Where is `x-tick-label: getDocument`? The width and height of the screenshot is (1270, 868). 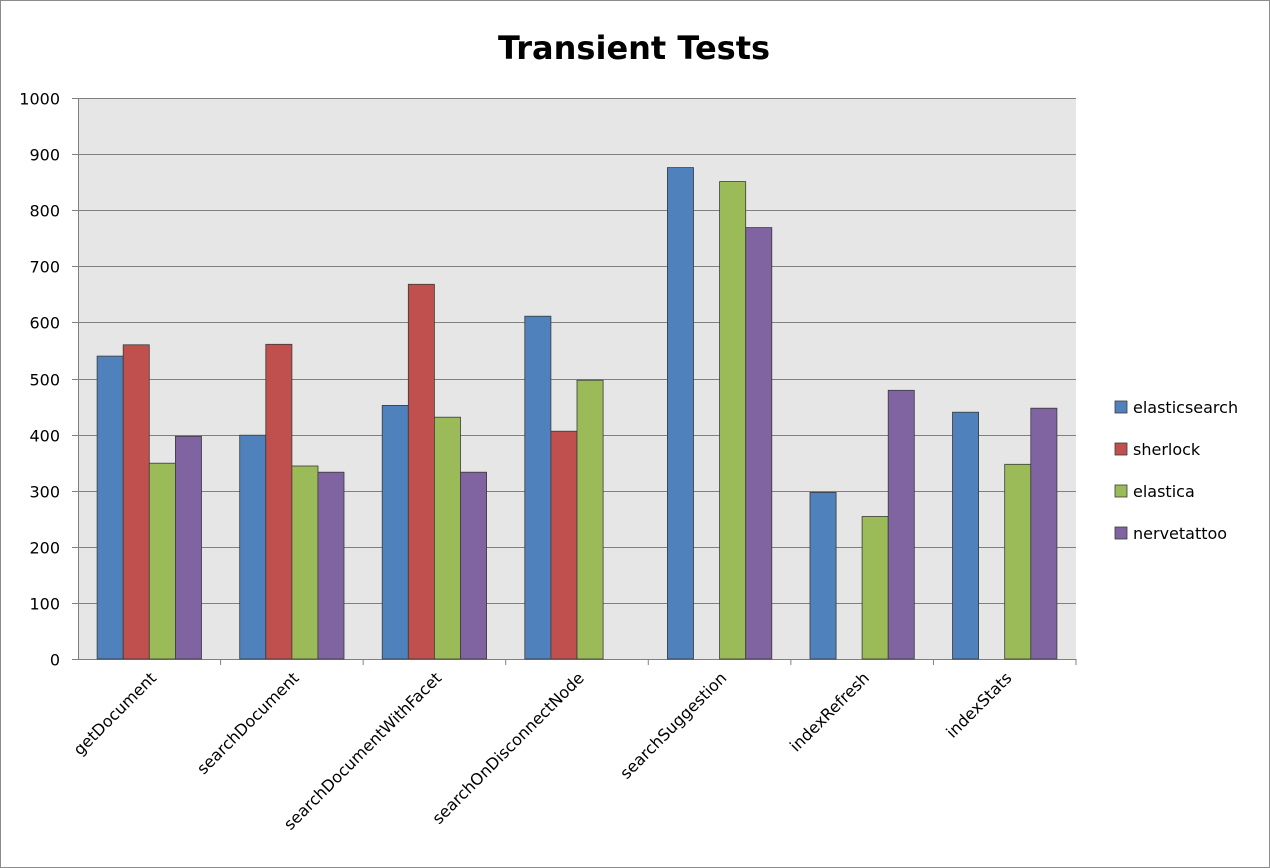 x-tick-label: getDocument is located at coordinates (114, 713).